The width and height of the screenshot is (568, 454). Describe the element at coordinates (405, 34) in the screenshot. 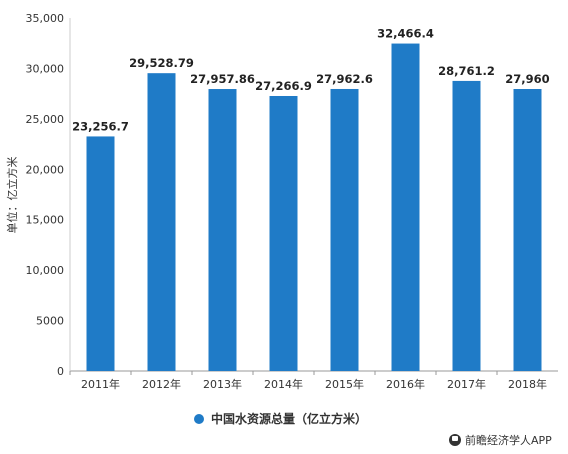

I see `data-label: 32,466.4` at that location.